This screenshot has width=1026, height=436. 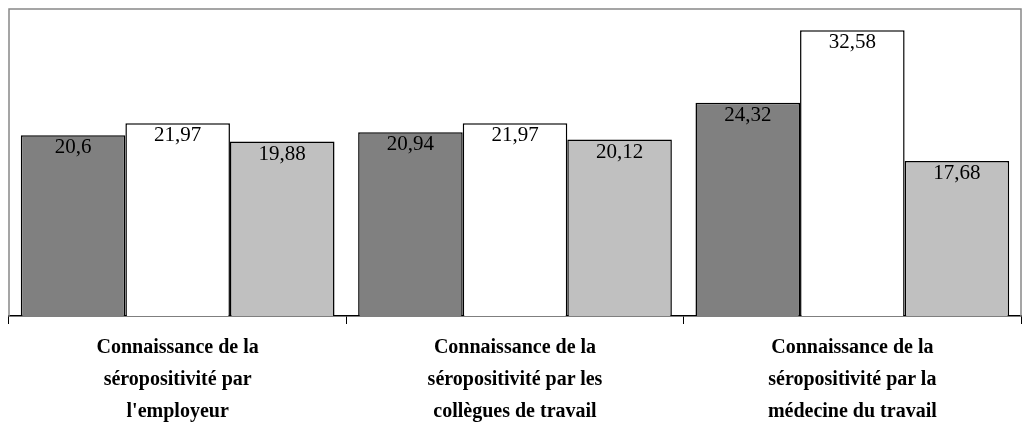 What do you see at coordinates (957, 171) in the screenshot?
I see `data-label: 17,68` at bounding box center [957, 171].